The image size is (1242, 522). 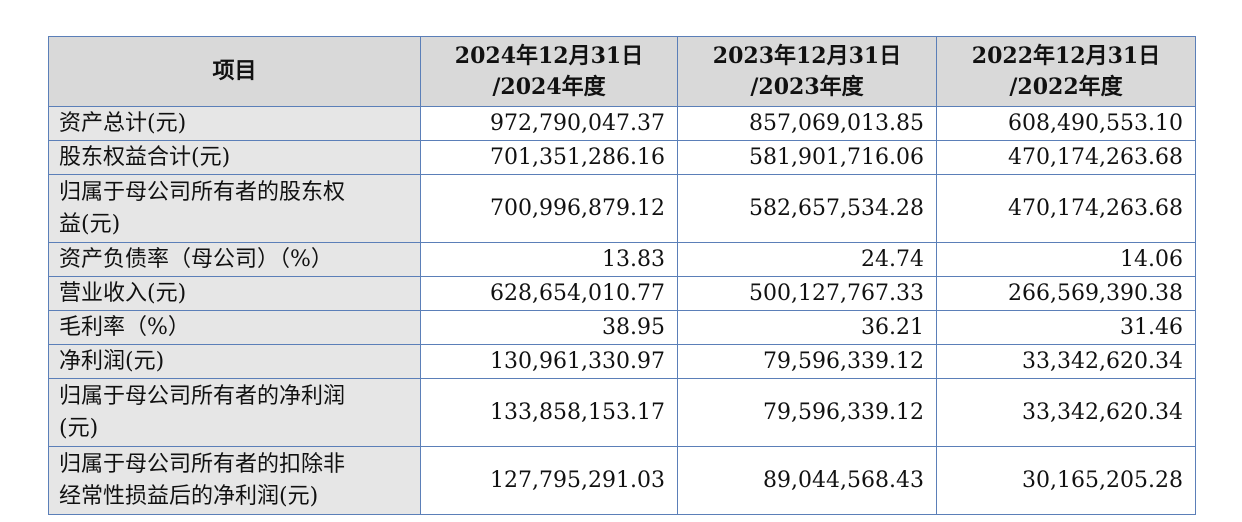 What do you see at coordinates (202, 192) in the screenshot?
I see `row-label-line-1: 归属于母公司所有者的股东权` at bounding box center [202, 192].